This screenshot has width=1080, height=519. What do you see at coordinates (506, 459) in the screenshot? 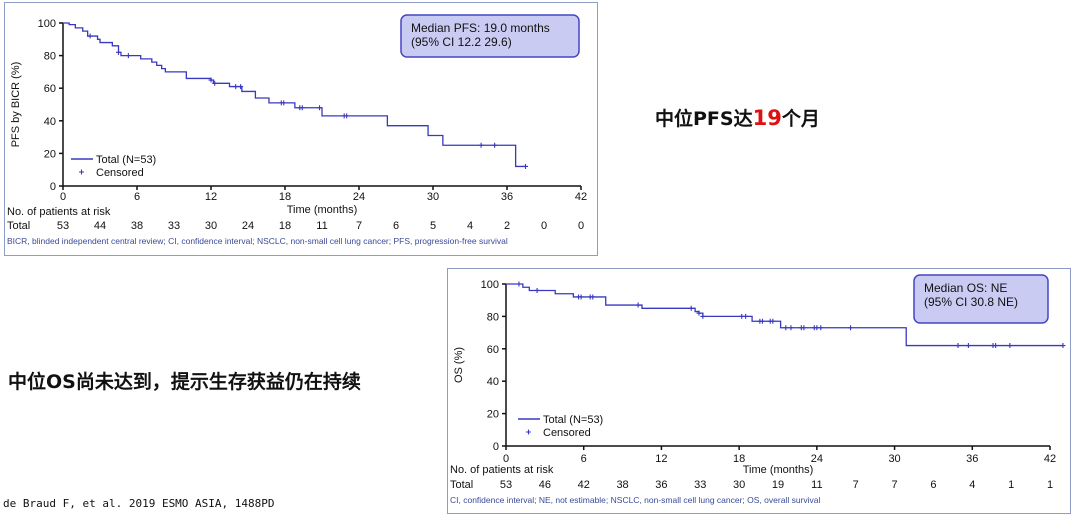
I see `x-tick-label: 0` at bounding box center [506, 459].